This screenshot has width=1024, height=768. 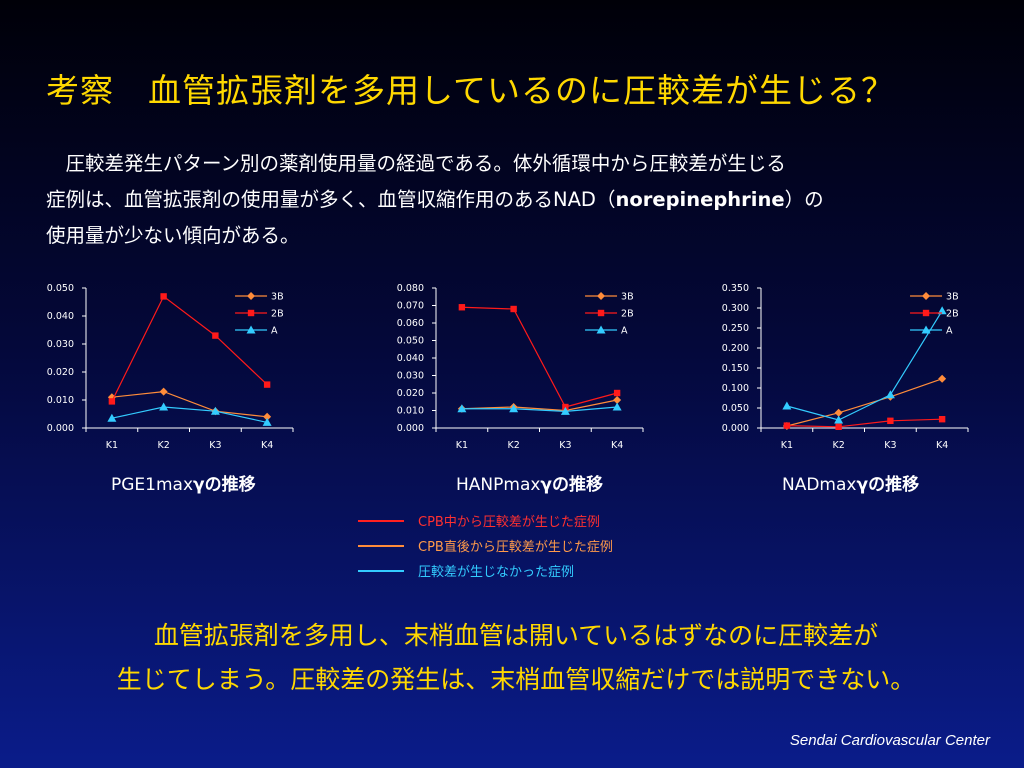 What do you see at coordinates (498, 485) in the screenshot?
I see `chart-title-hanp-name: HANPmax` at bounding box center [498, 485].